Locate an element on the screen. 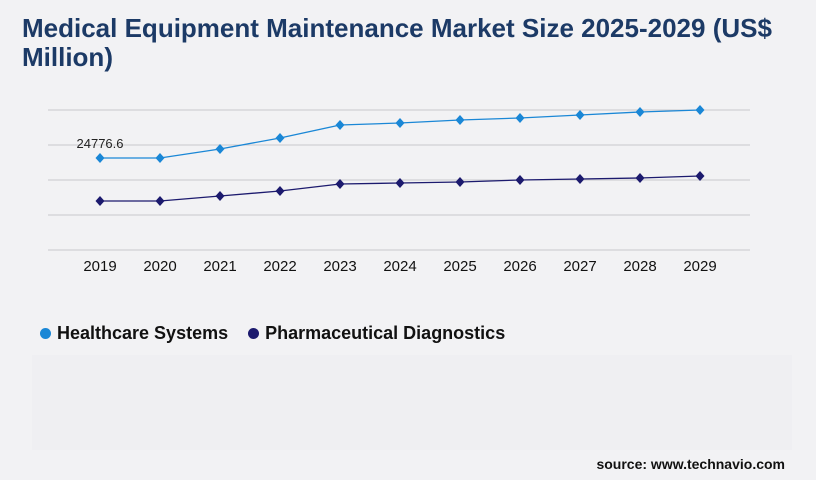  x-tick-label: 2024 is located at coordinates (399, 266).